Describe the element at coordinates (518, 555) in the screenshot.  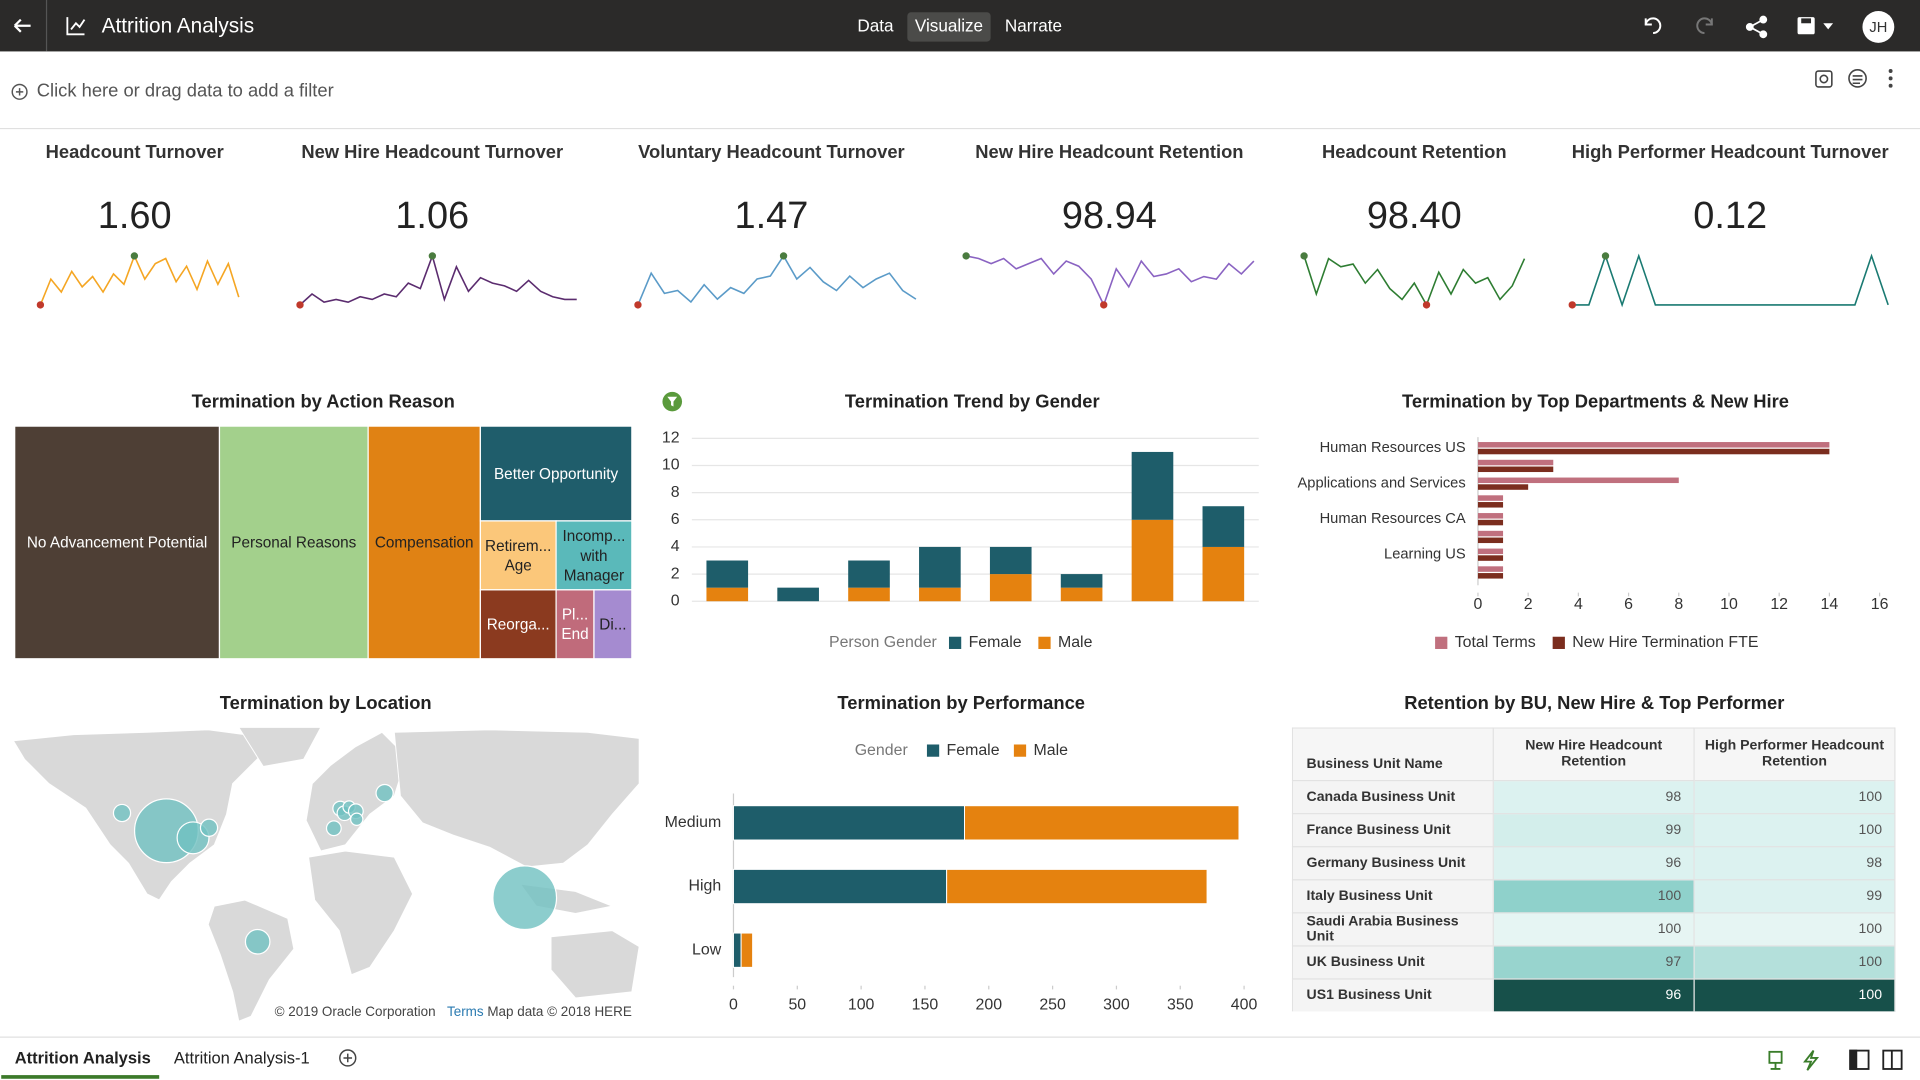
I see `treemap-label-box: Retirem... Age` at that location.